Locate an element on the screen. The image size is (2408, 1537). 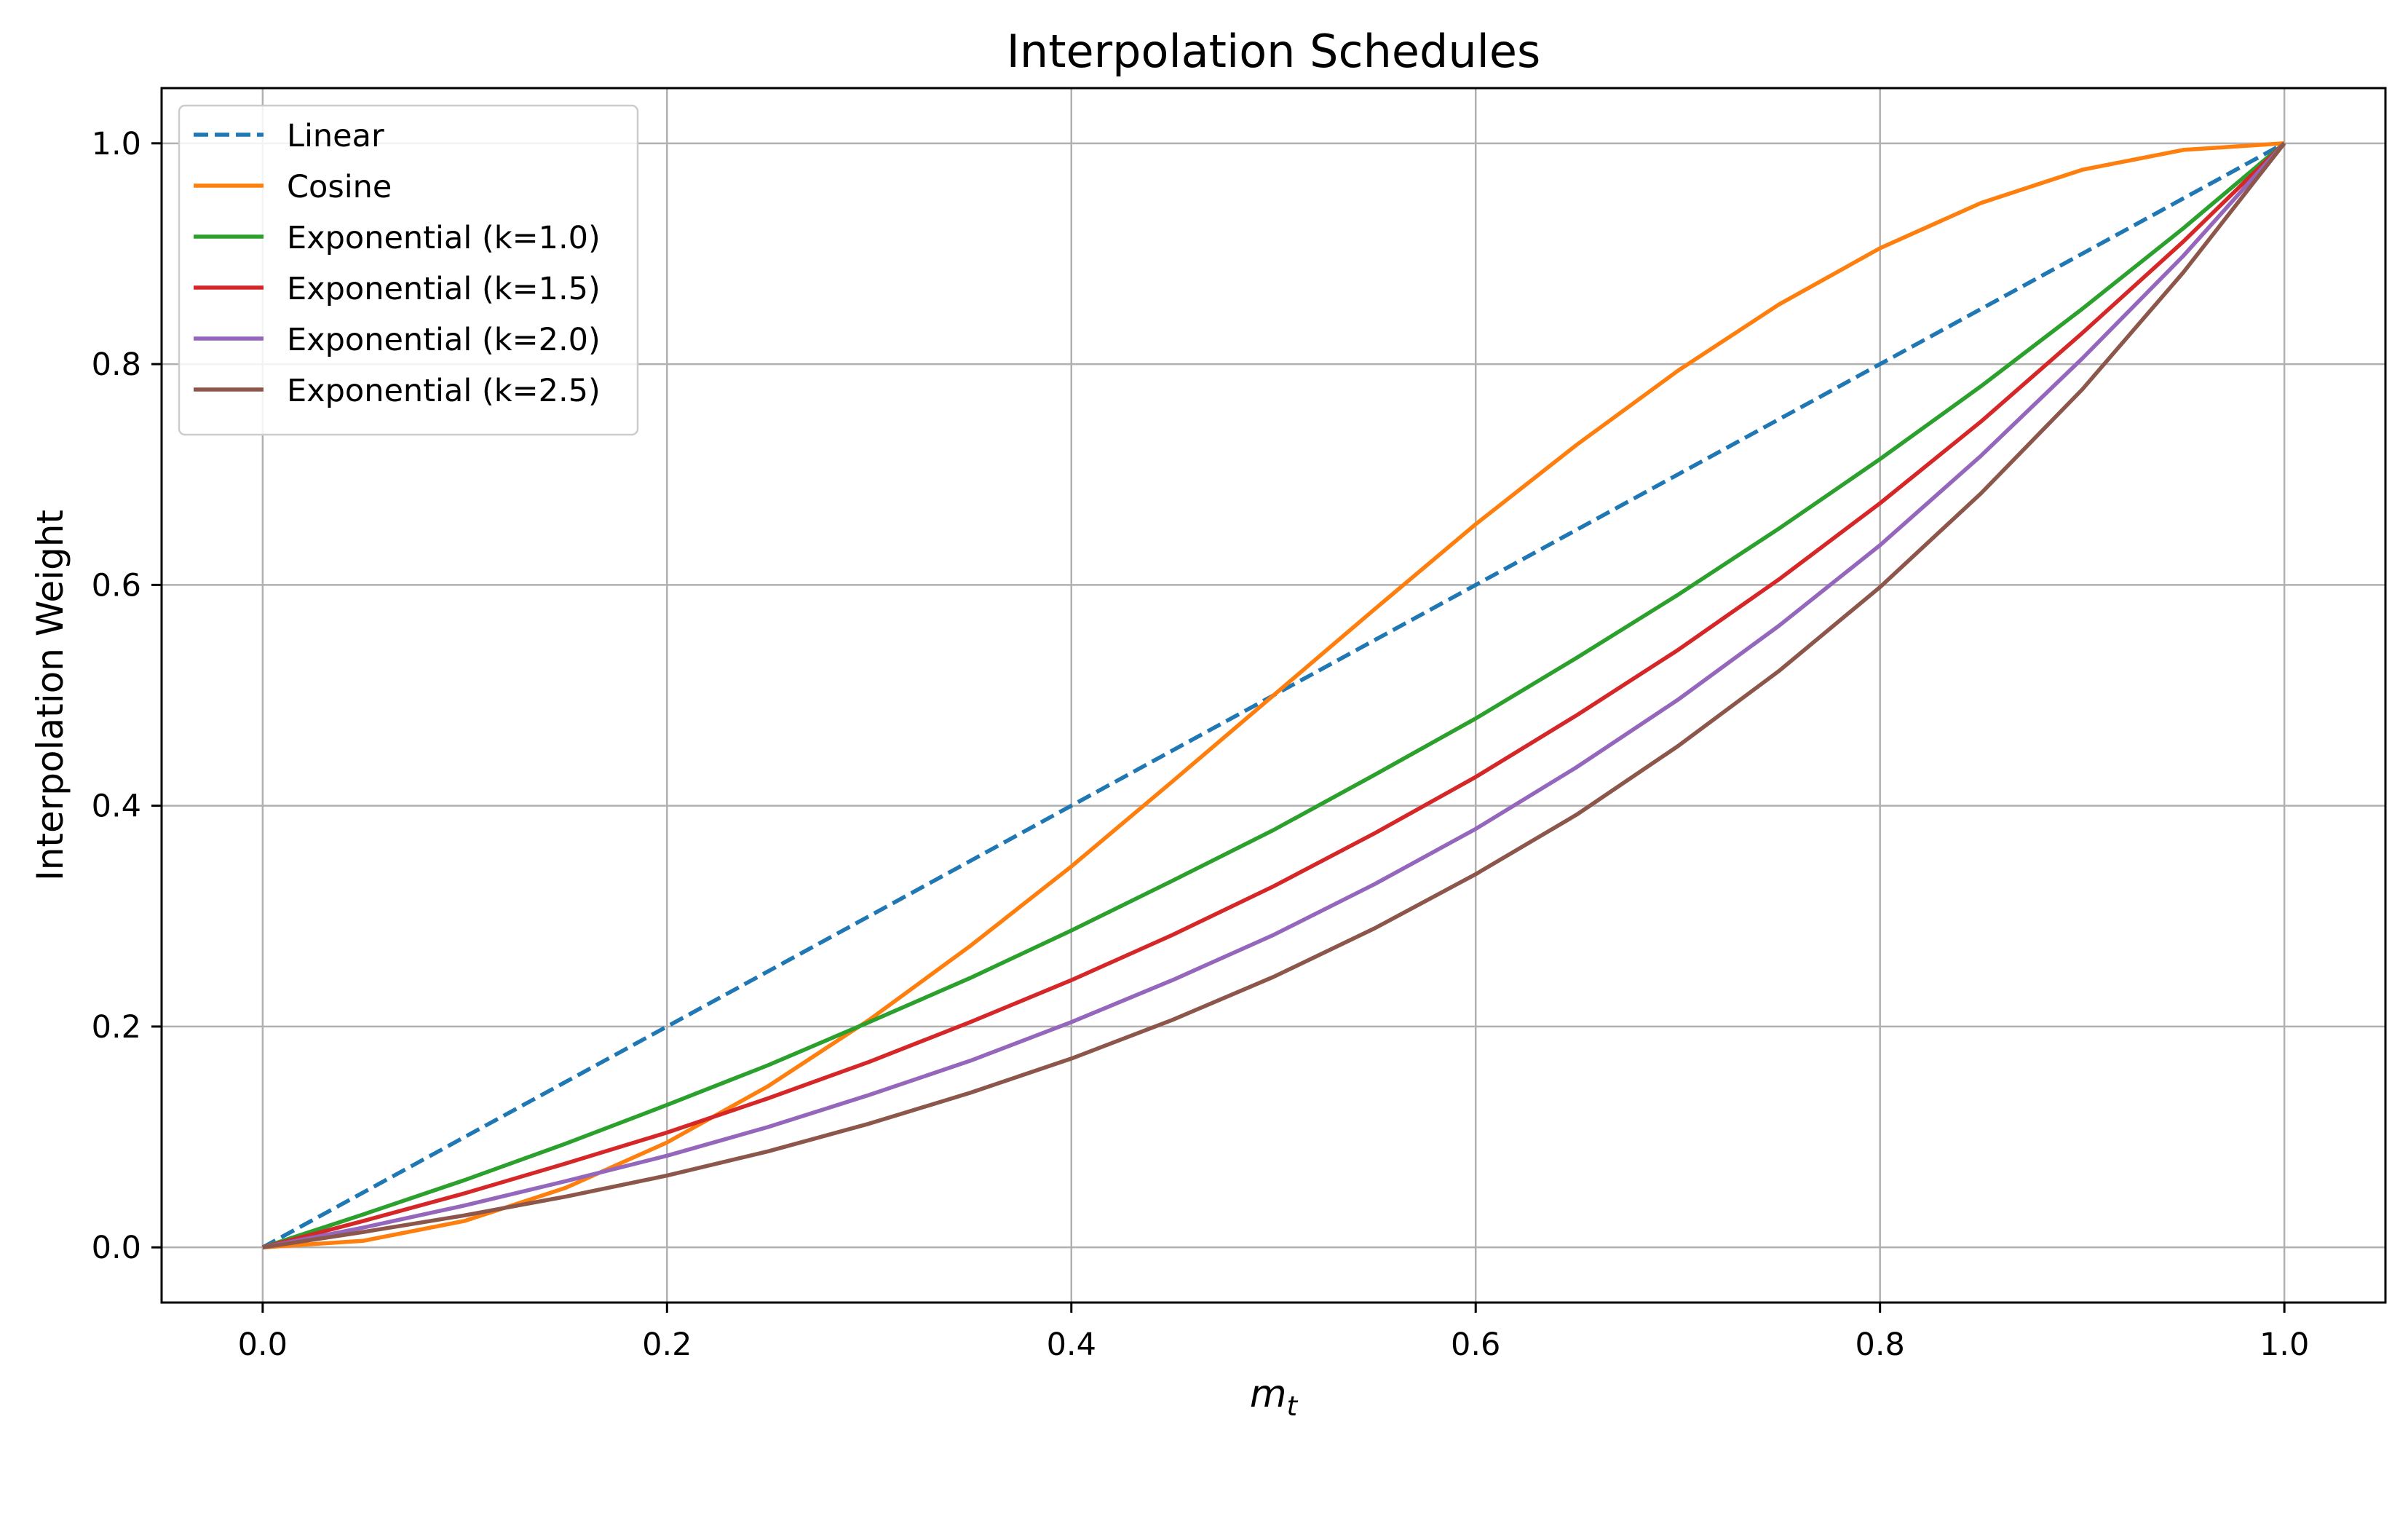
x-tick-label: 0.8 is located at coordinates (1880, 1345).